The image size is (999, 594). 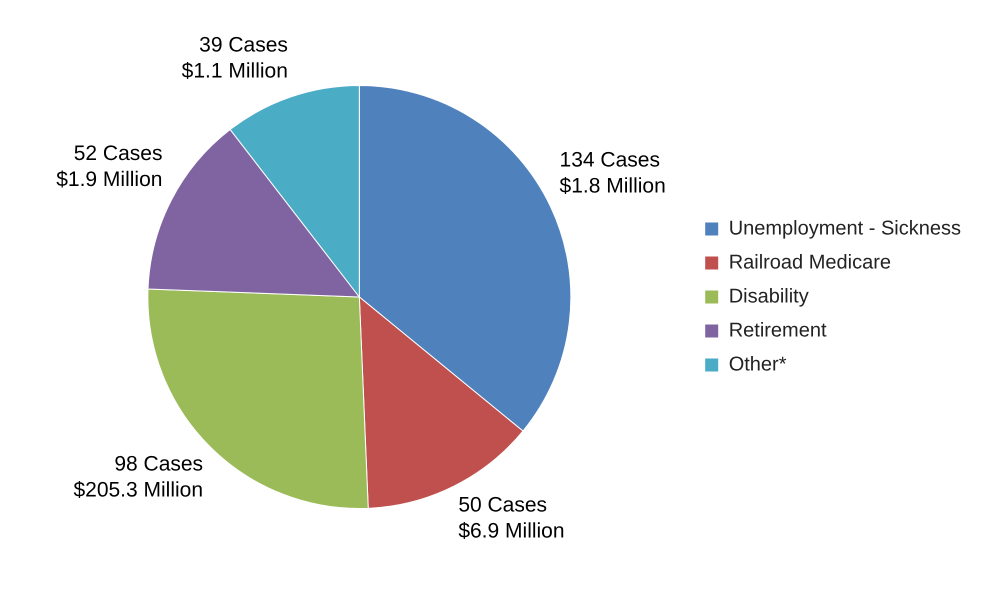 What do you see at coordinates (845, 229) in the screenshot?
I see `legend-label: Unemployment - Sickness` at bounding box center [845, 229].